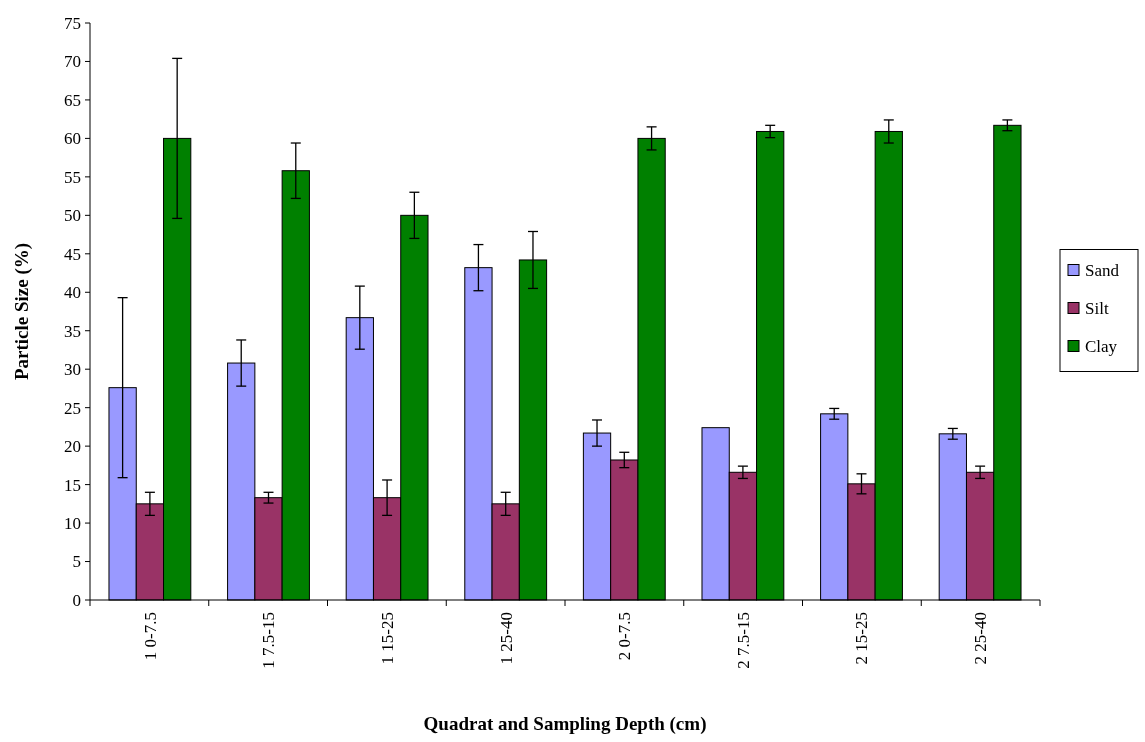 The width and height of the screenshot is (1145, 742). I want to click on y-tick-label: 5, so click(76, 562).